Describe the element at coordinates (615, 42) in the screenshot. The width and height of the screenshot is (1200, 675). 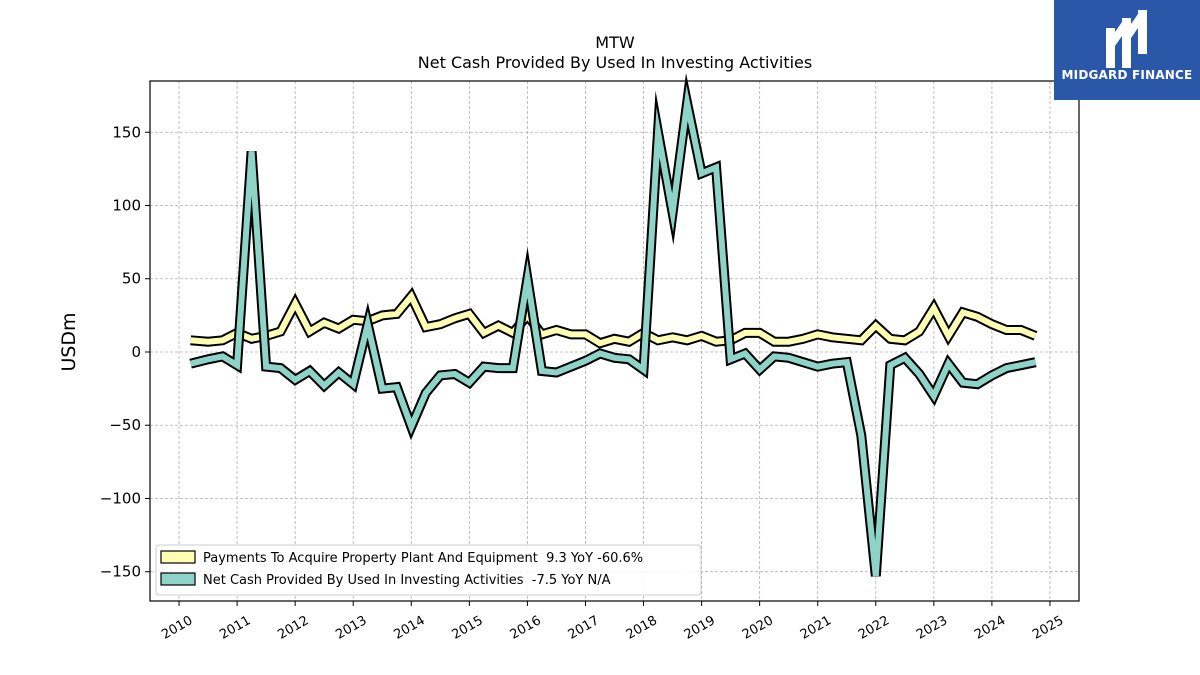
I see `chart-title: MTW` at that location.